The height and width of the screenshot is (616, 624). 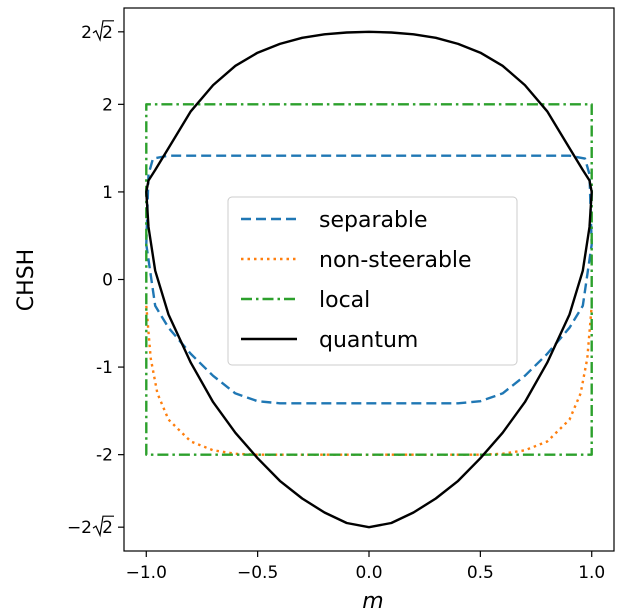 I want to click on x-tick-label: 0.0, so click(x=368, y=573).